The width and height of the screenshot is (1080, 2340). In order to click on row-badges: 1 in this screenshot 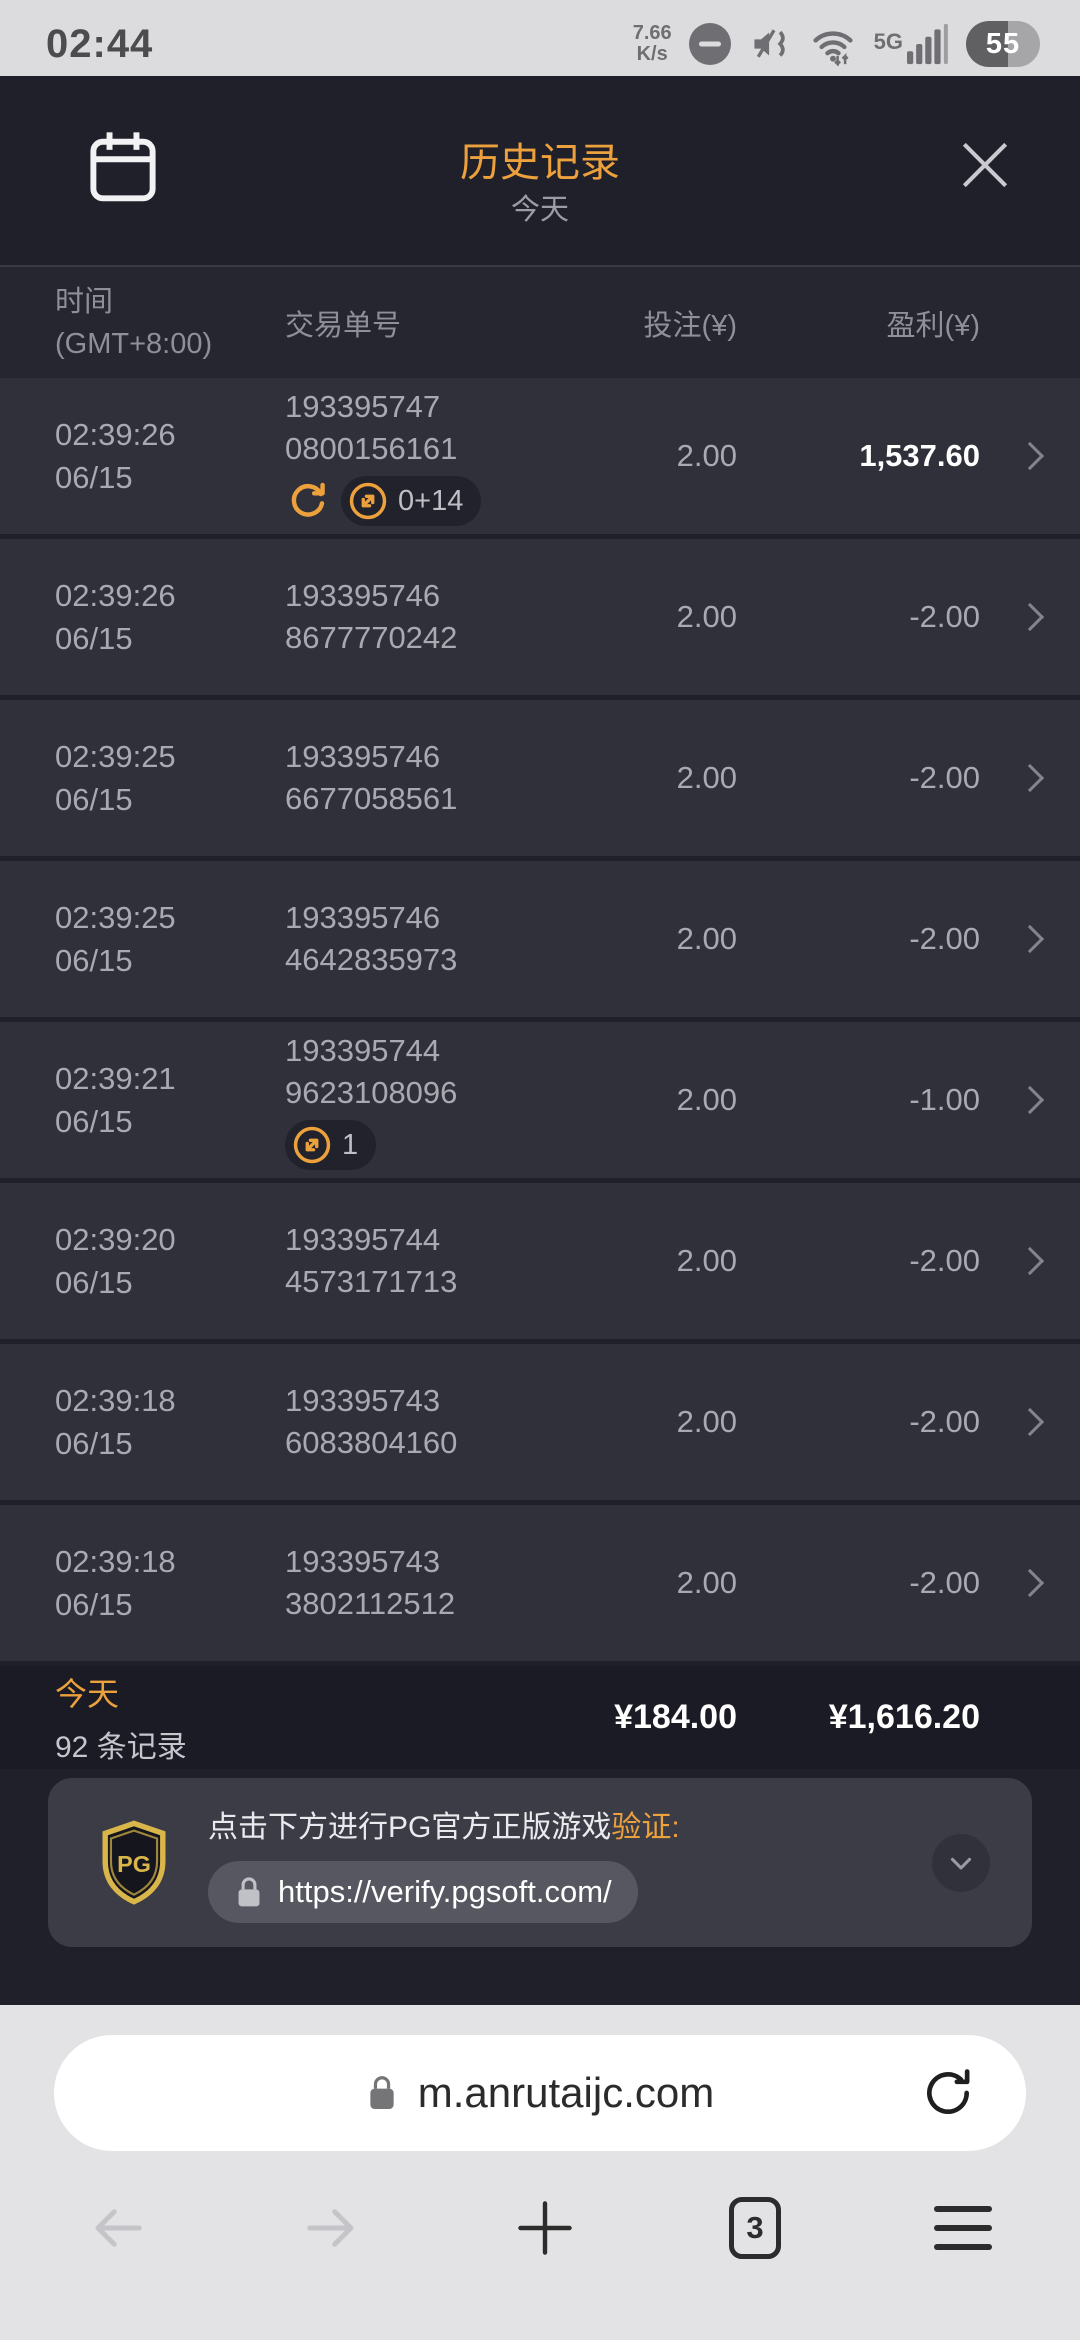, I will do `click(435, 1145)`.